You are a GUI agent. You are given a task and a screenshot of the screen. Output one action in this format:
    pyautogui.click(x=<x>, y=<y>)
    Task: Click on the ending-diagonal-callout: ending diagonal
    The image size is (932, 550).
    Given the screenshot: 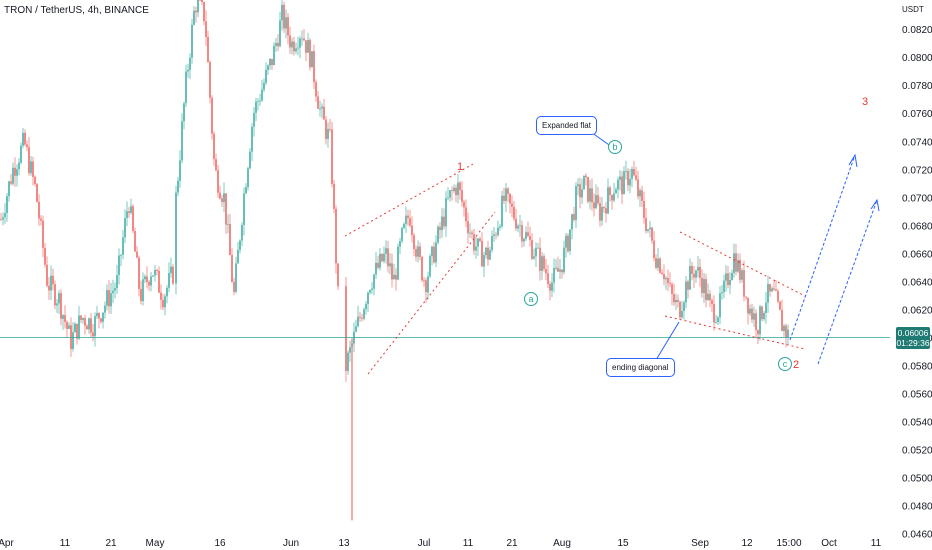 What is the action you would take?
    pyautogui.click(x=640, y=367)
    